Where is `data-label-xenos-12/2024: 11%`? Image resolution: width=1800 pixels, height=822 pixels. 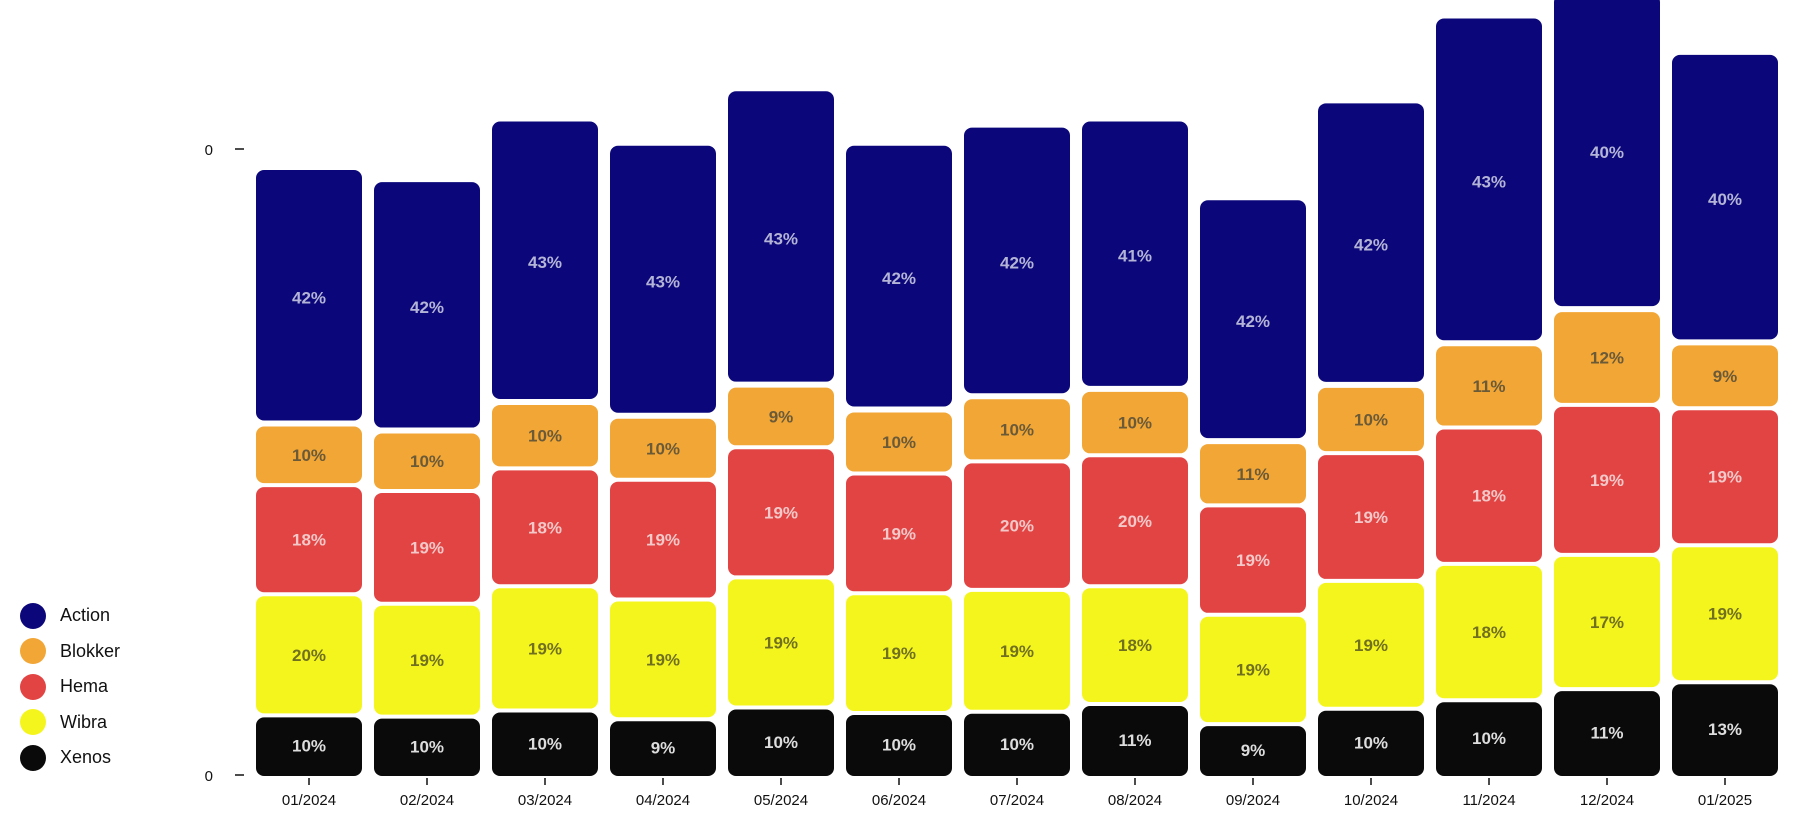 data-label-xenos-12/2024: 11% is located at coordinates (1606, 733).